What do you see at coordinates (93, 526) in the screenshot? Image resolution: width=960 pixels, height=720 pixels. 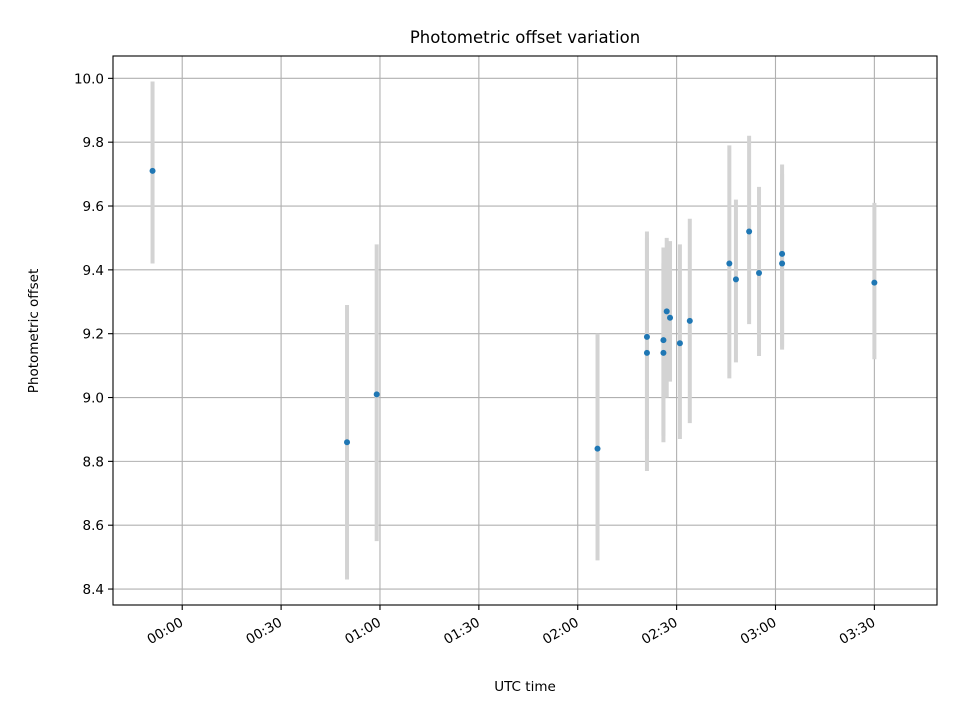 I see `y-tick-label: 8.6` at bounding box center [93, 526].